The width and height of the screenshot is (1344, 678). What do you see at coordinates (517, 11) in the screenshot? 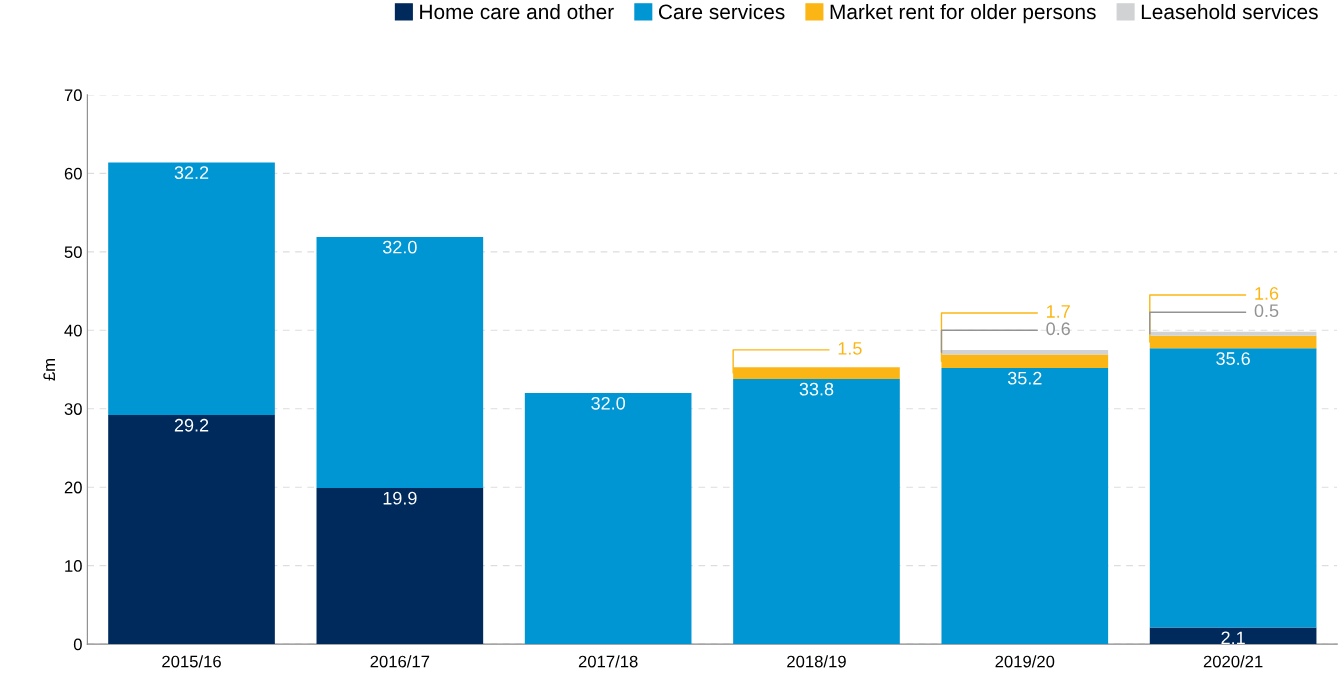
I see `legend-label: Home care and other` at bounding box center [517, 11].